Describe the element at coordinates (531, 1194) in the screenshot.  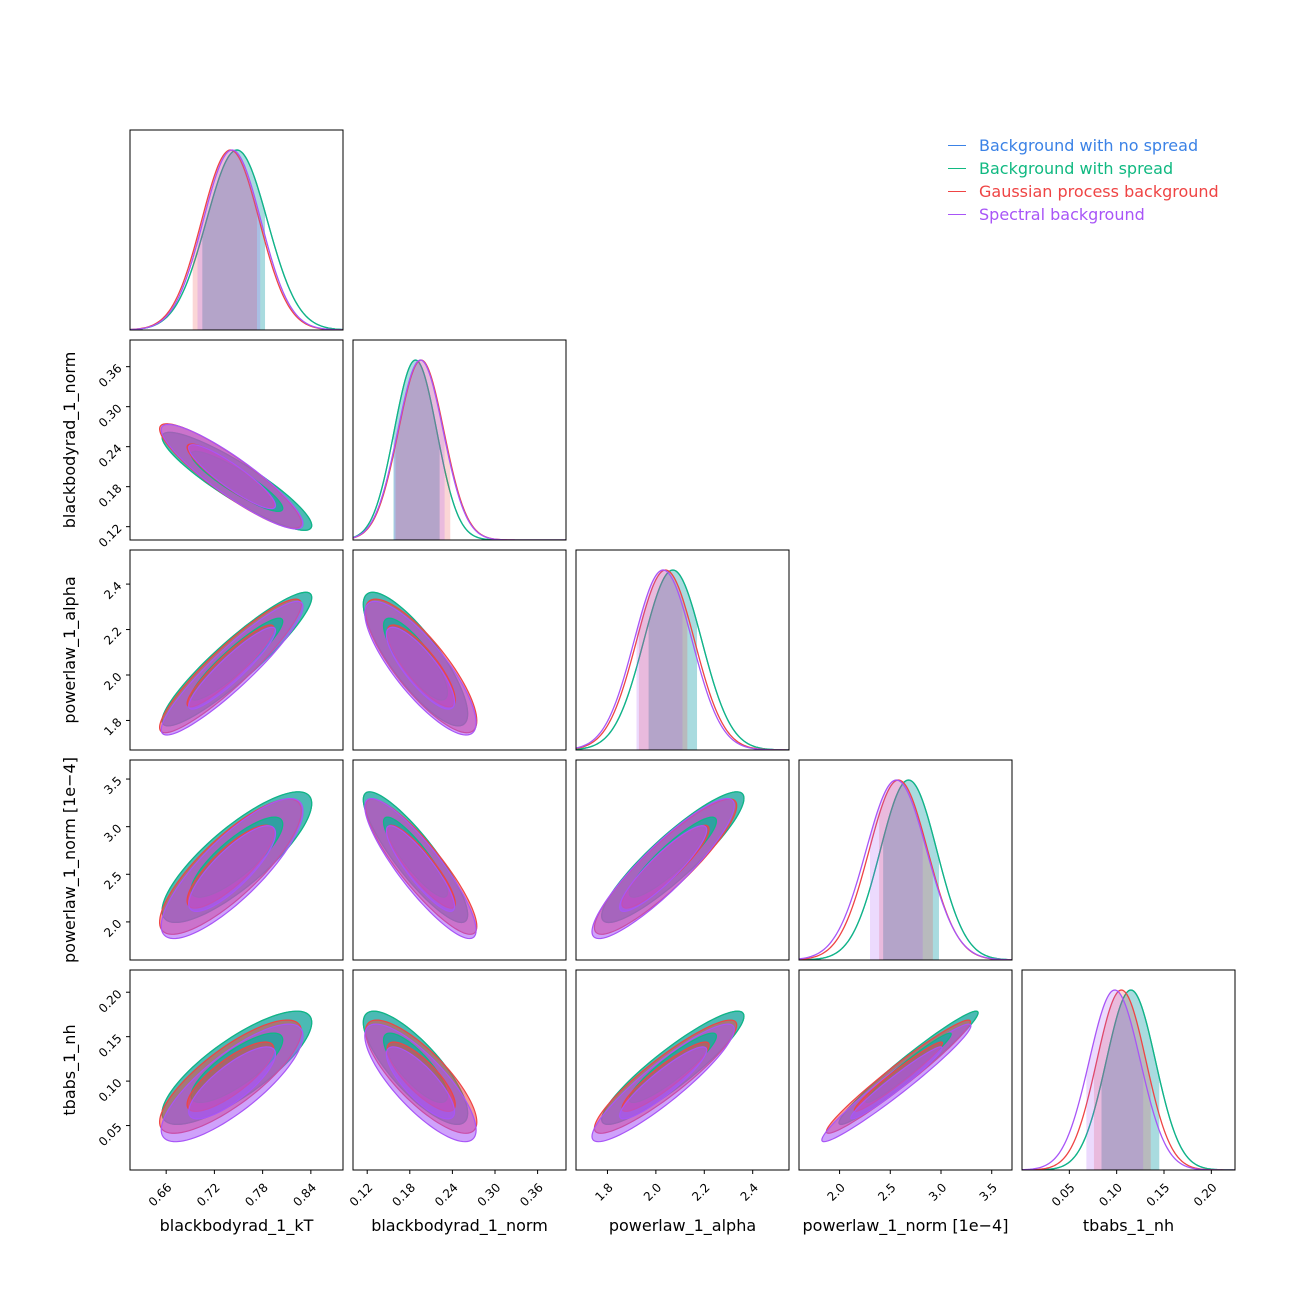
I see `x-tick-label: 0.36` at that location.